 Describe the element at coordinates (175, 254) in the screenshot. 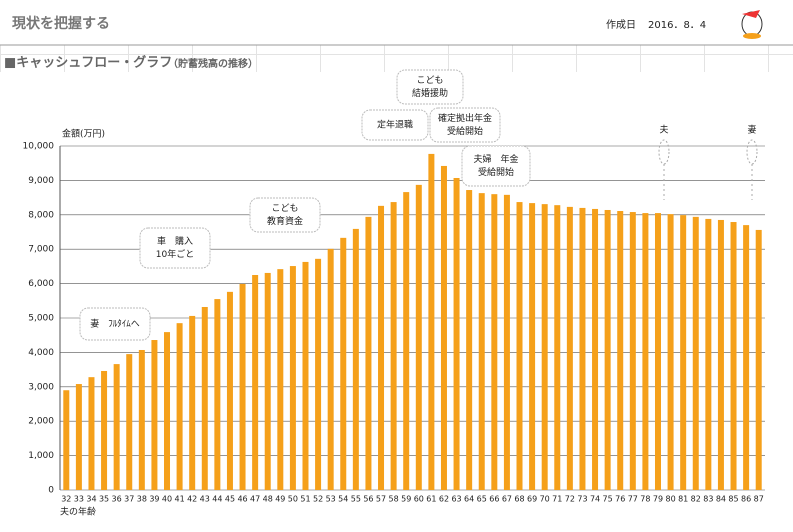

I see `annotation: 10年ごと` at that location.